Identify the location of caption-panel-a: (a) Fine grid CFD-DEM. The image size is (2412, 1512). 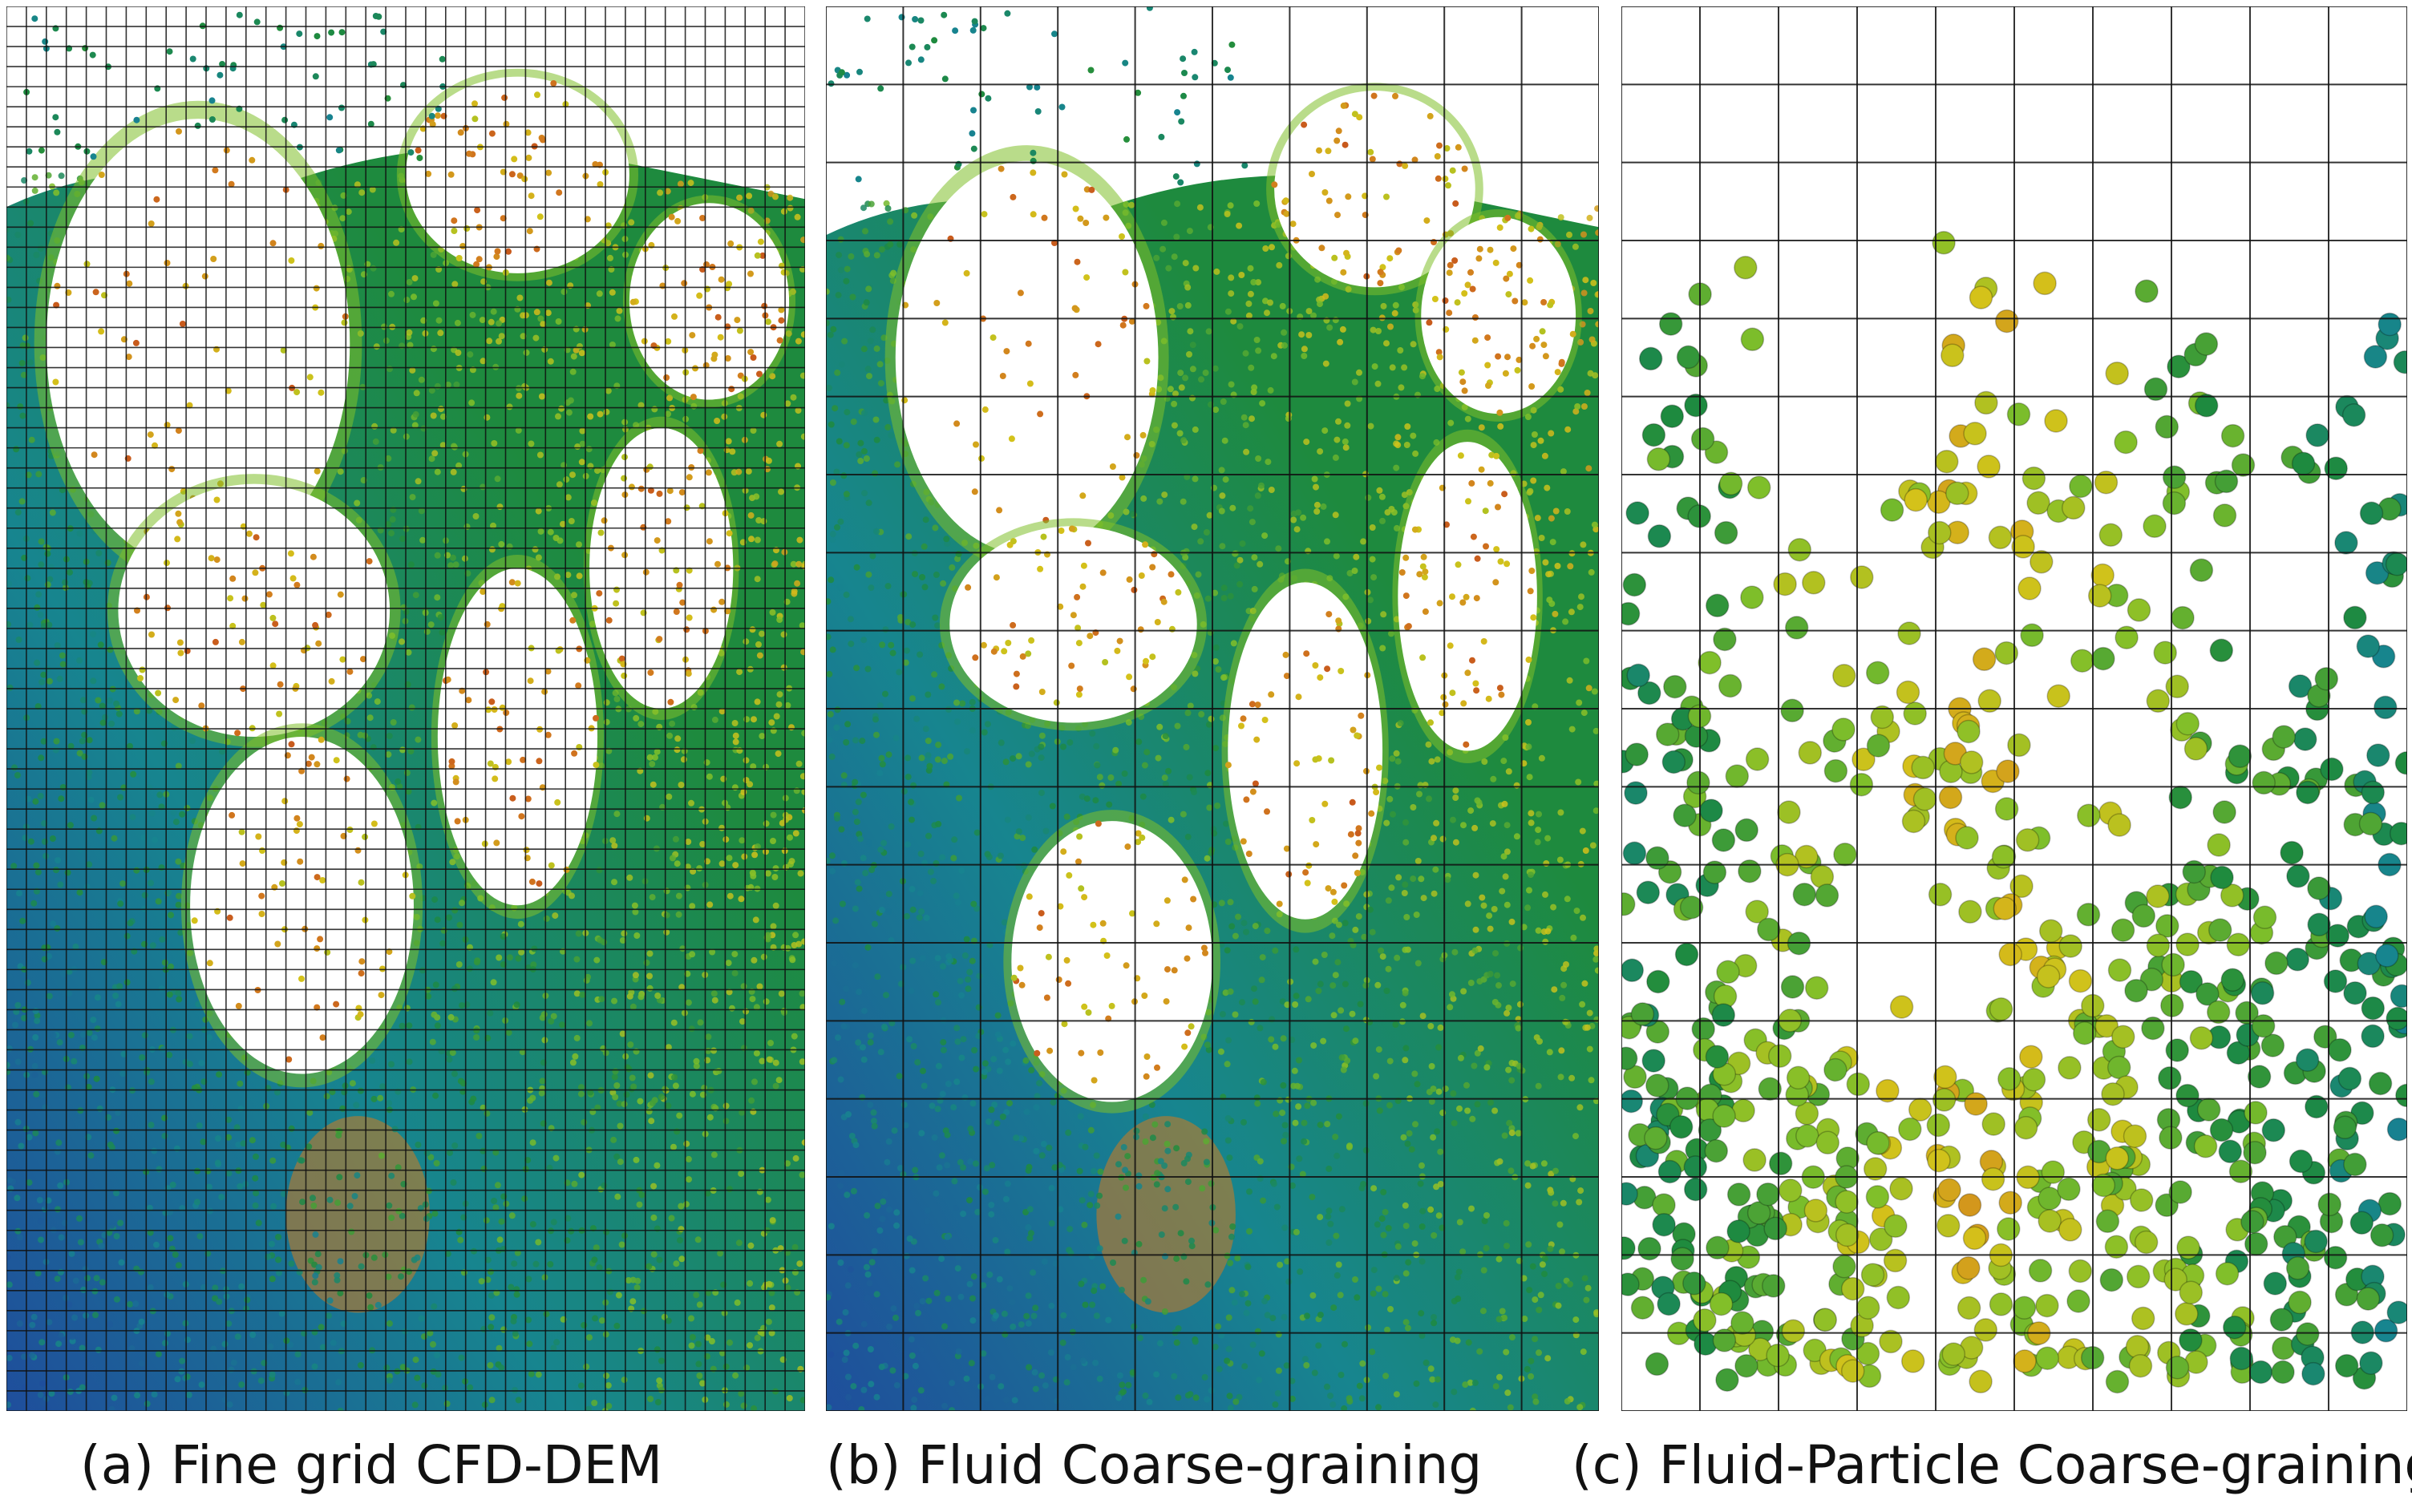
(372, 1465).